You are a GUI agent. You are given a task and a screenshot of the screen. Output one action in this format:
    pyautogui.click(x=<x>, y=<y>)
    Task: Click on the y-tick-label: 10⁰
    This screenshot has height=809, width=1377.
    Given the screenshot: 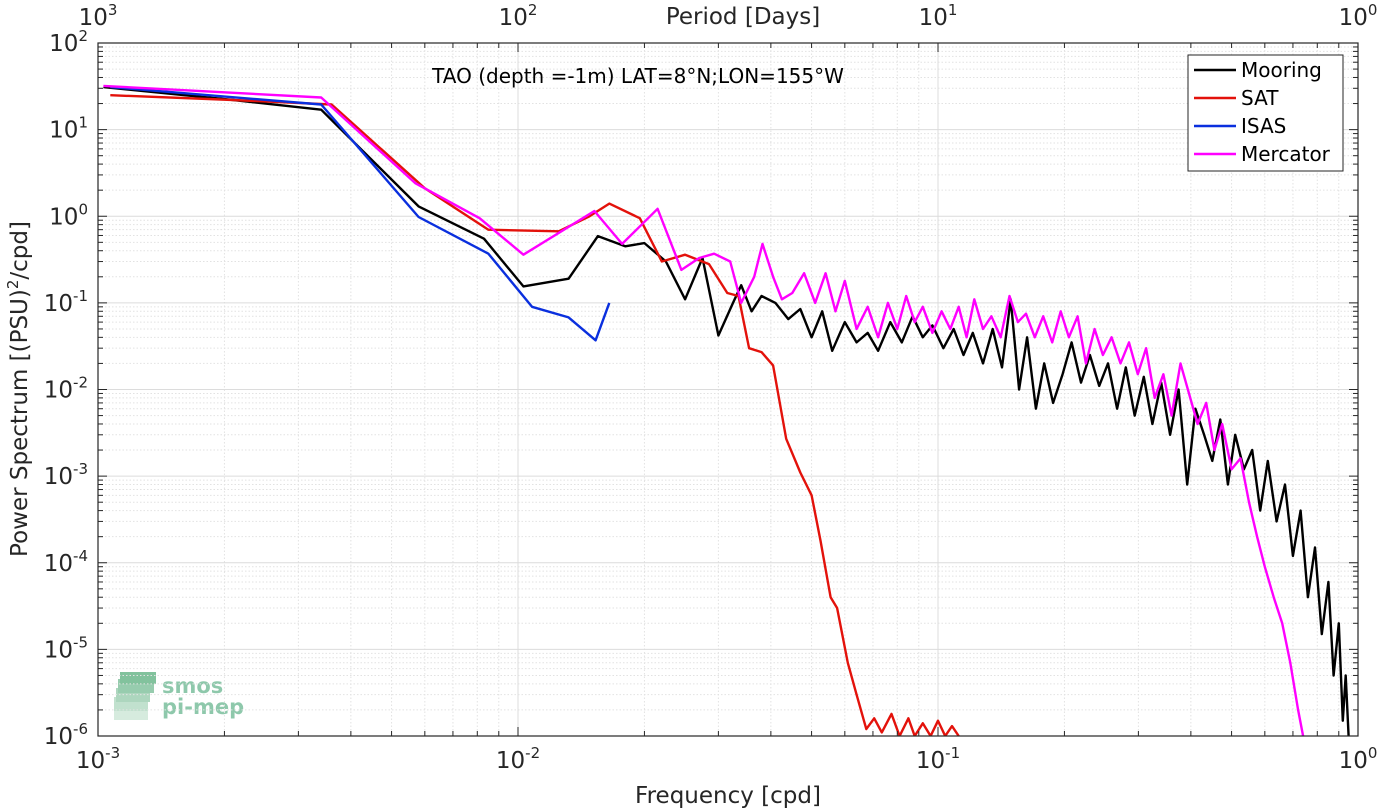 What is the action you would take?
    pyautogui.click(x=68, y=215)
    